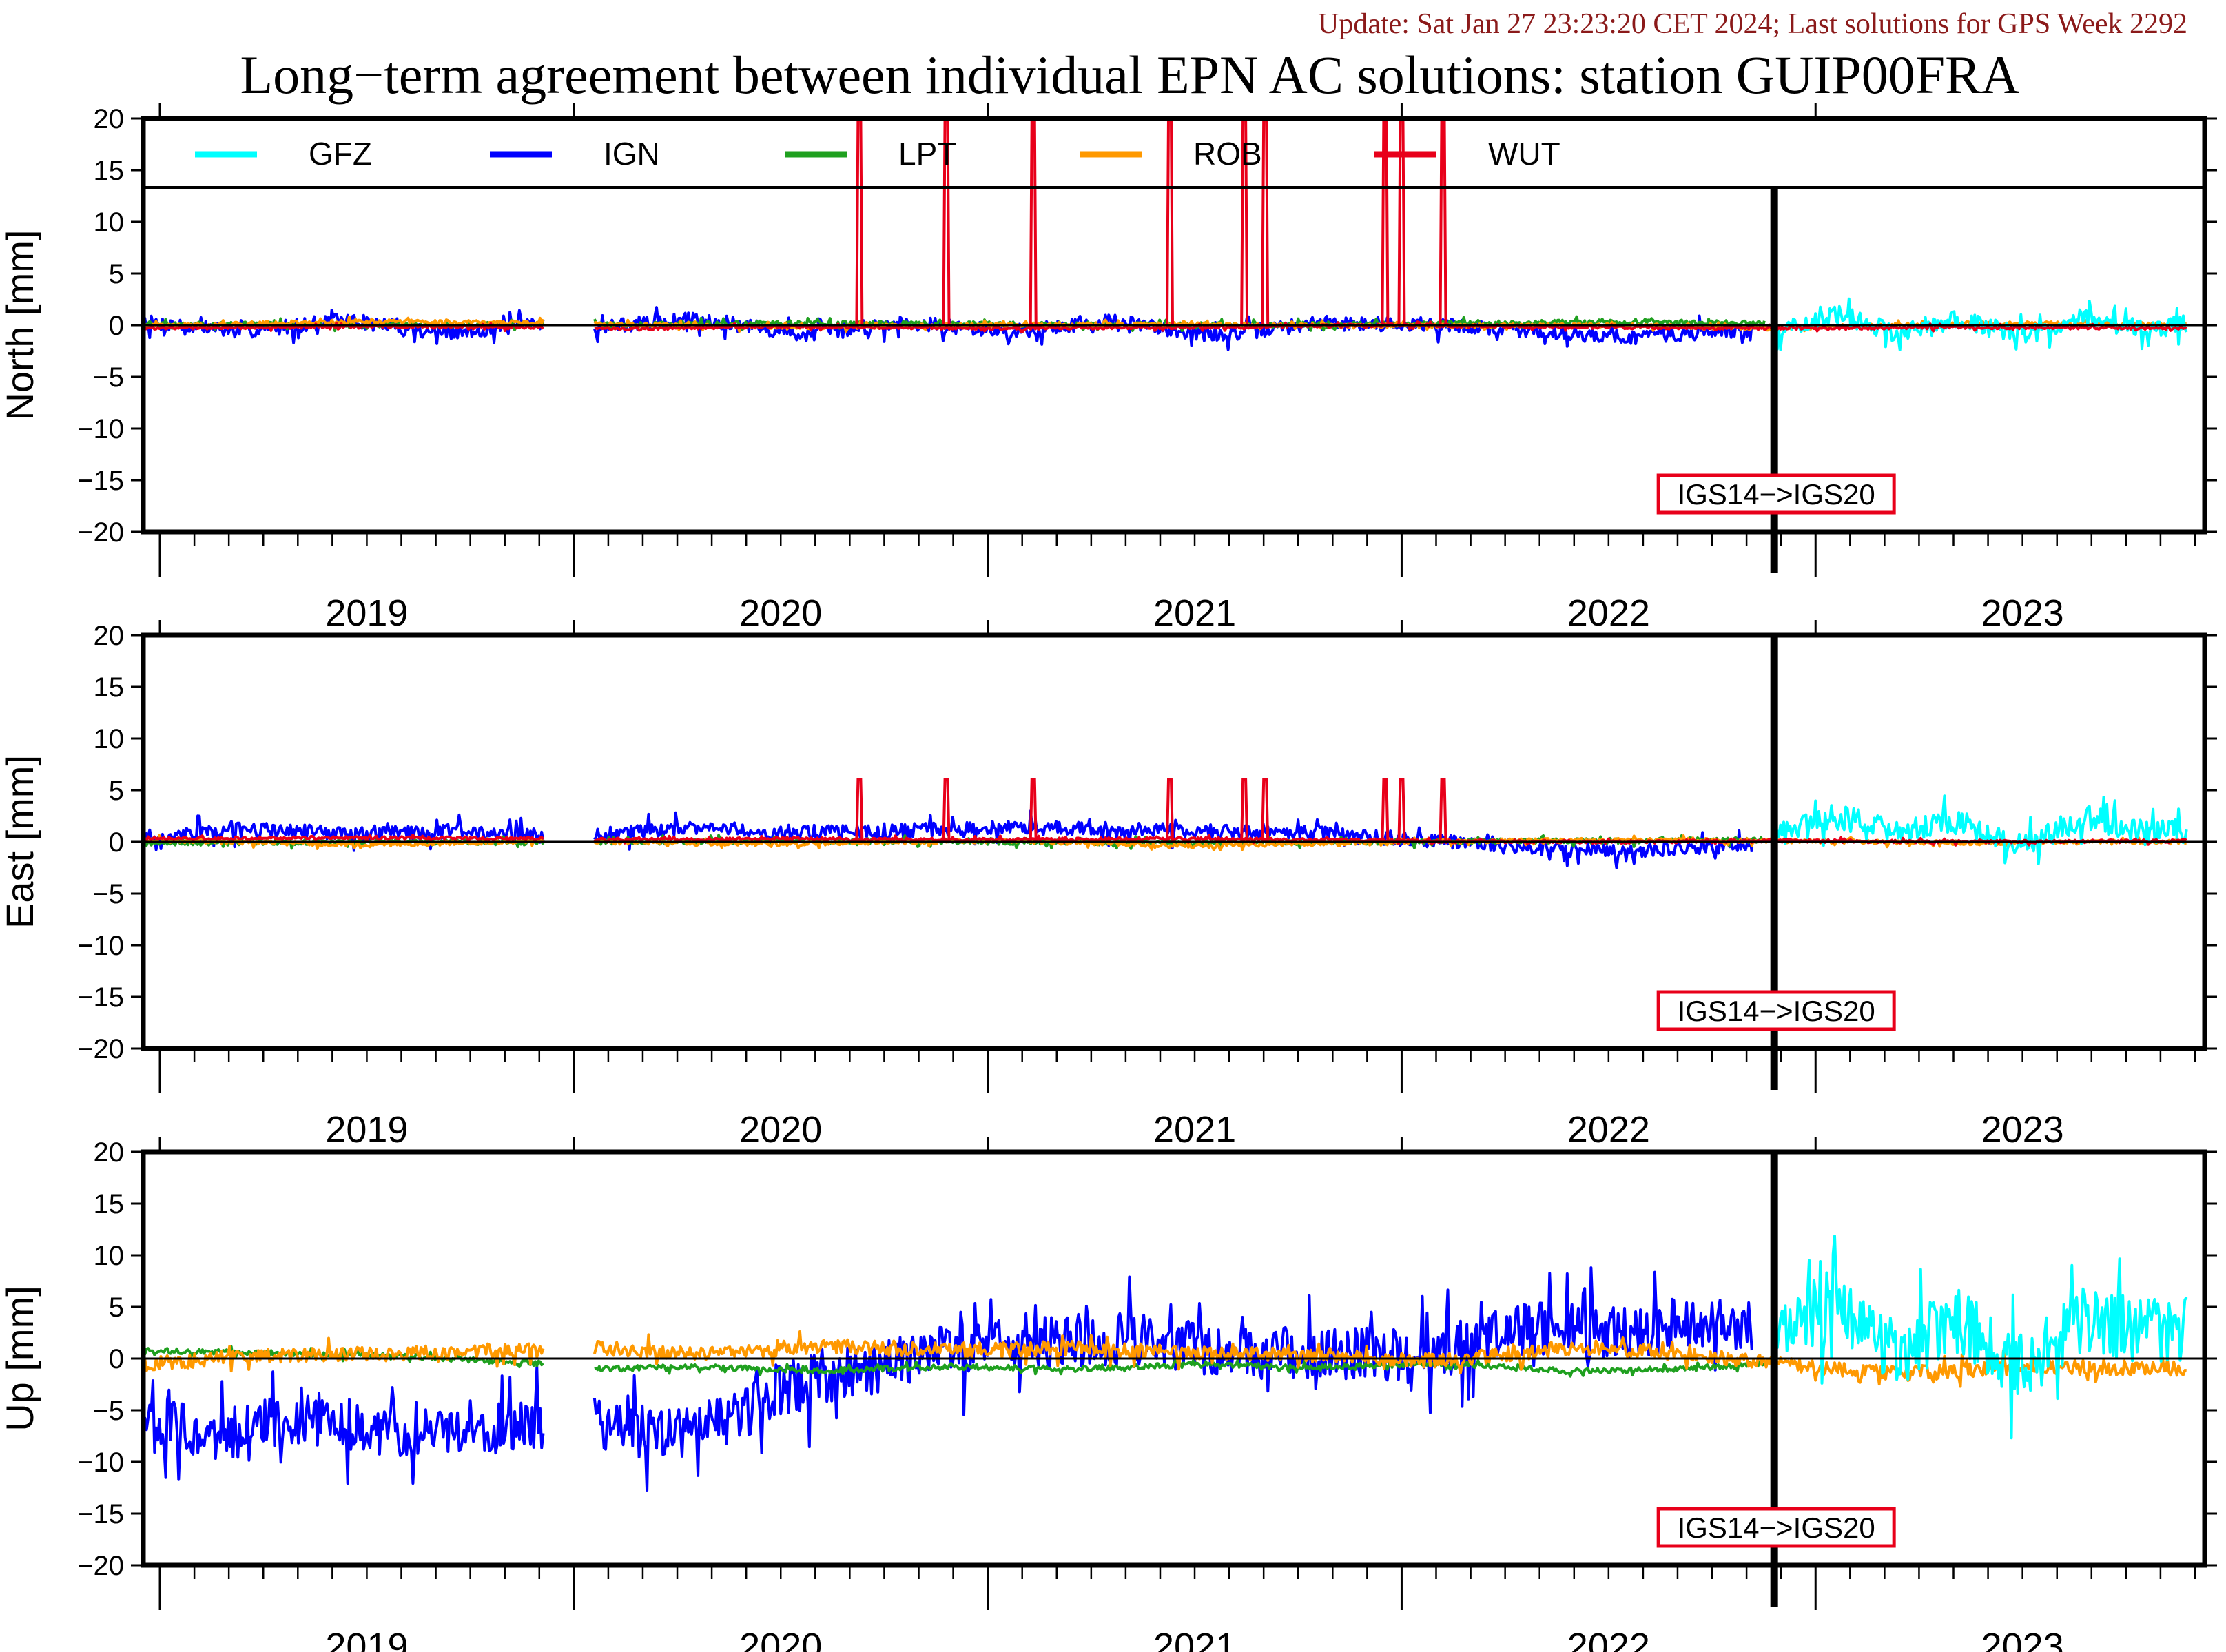  I want to click on series-line-ign, so click(948, 1379).